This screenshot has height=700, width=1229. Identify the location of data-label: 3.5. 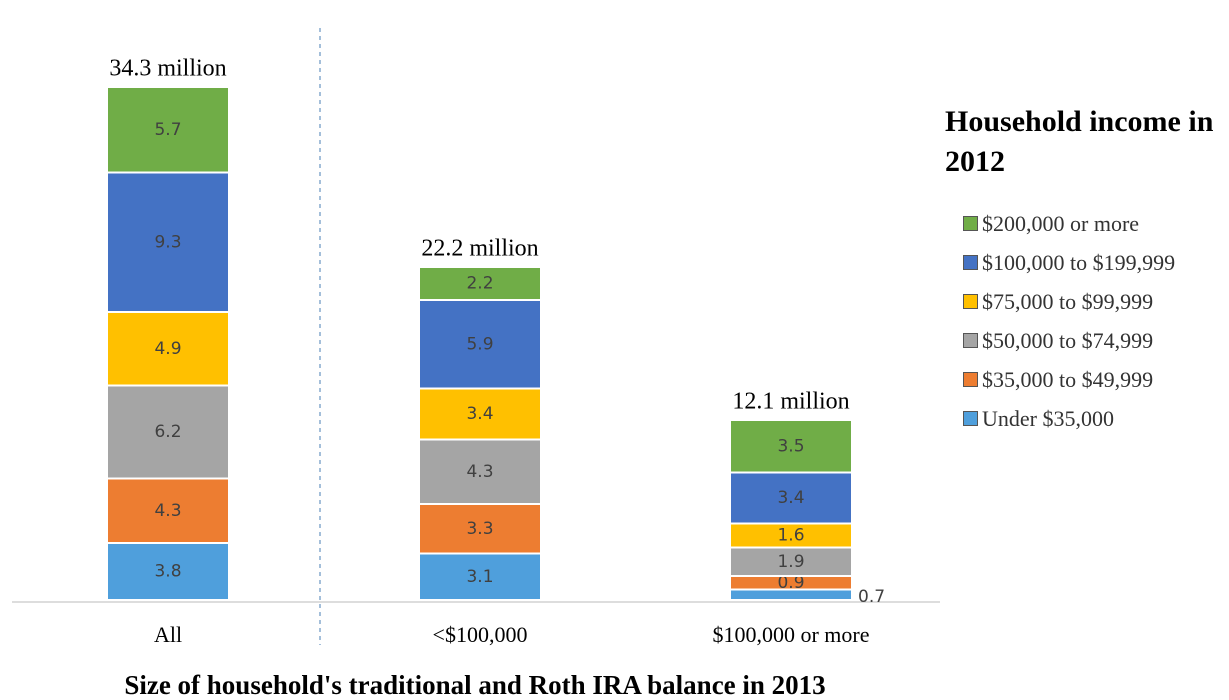
(790, 446).